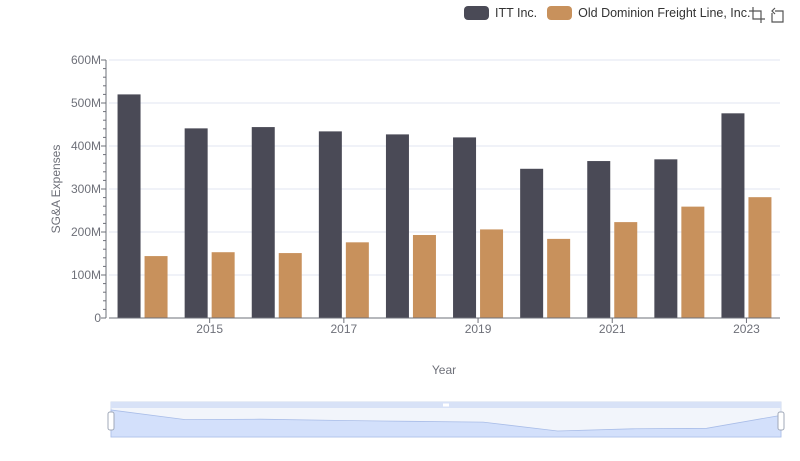  I want to click on y-tick-label: 300M, so click(86, 189).